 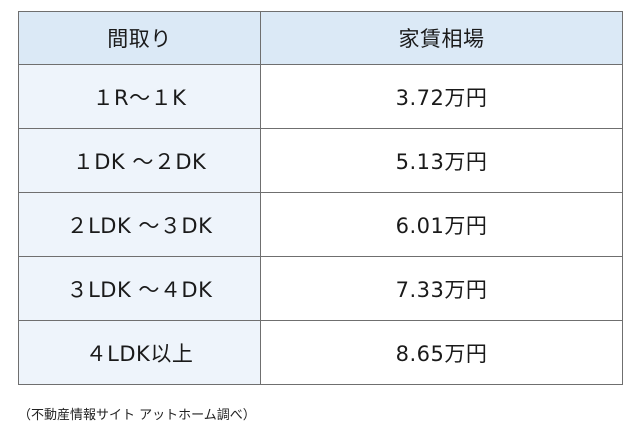 I want to click on rent-cell: 3.72万円, so click(x=441, y=96).